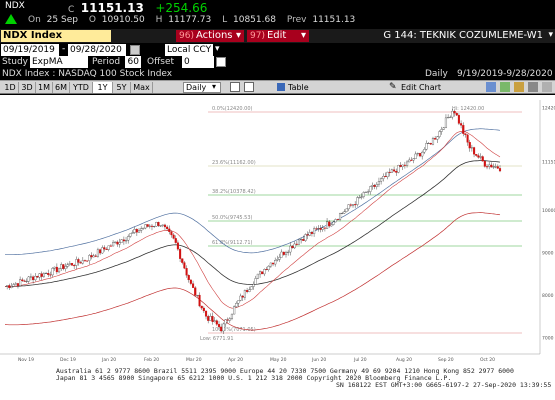  I want to click on line-chart-icon, so click(235, 87).